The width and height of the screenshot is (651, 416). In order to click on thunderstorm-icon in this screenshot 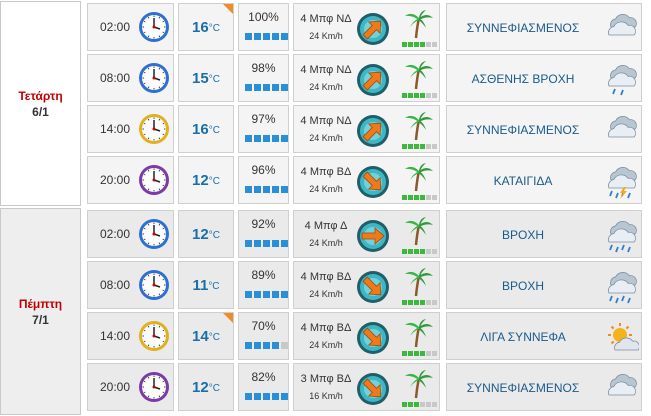, I will do `click(622, 183)`.